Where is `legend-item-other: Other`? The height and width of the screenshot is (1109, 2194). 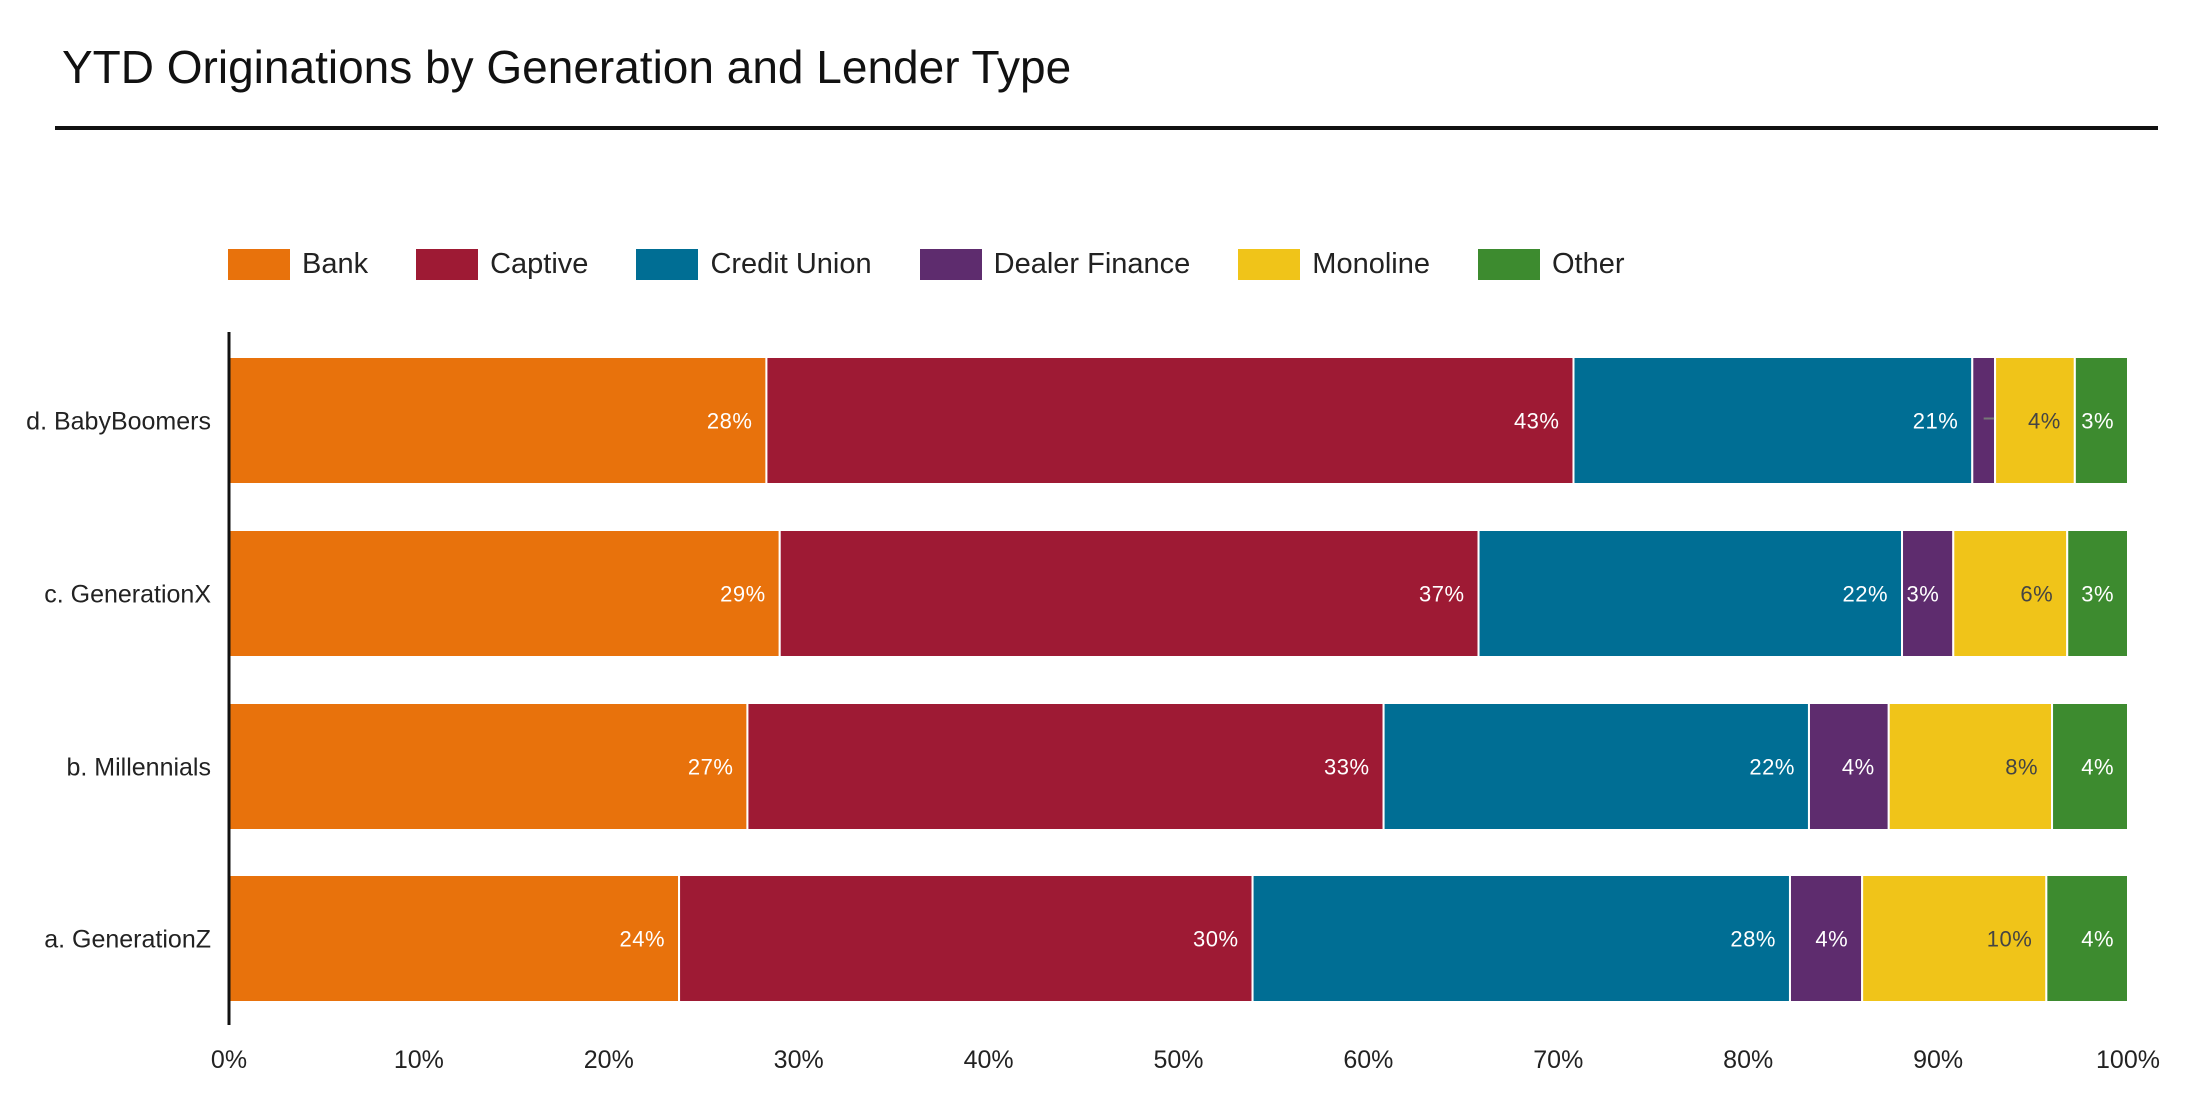 legend-item-other: Other is located at coordinates (1551, 264).